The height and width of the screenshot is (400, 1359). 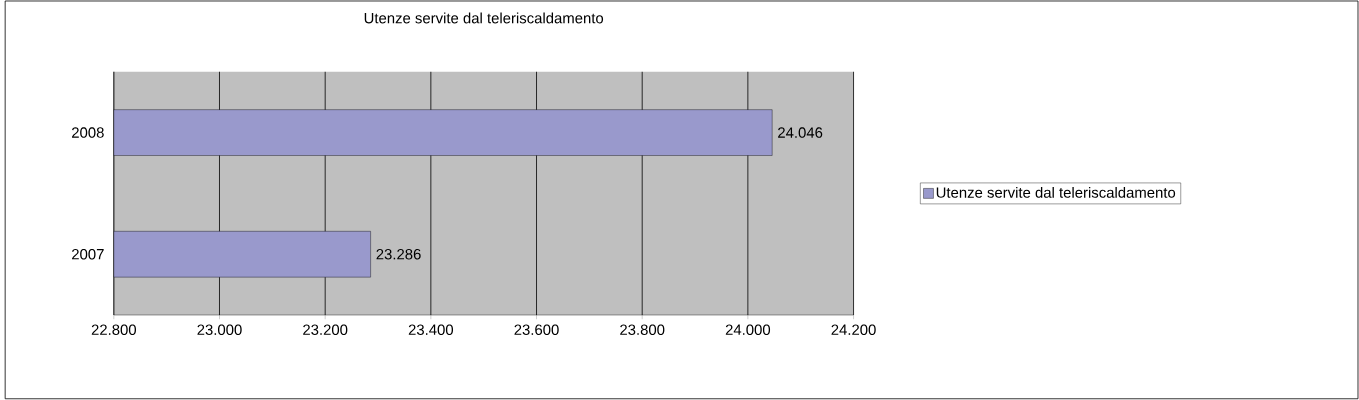 What do you see at coordinates (219, 330) in the screenshot?
I see `x-tick-label: 23.000` at bounding box center [219, 330].